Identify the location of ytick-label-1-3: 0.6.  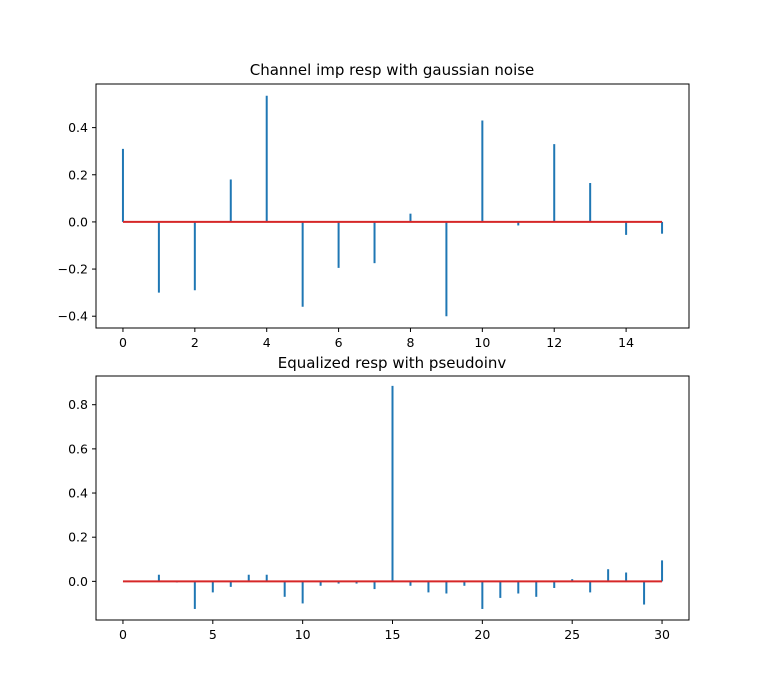
(78, 448).